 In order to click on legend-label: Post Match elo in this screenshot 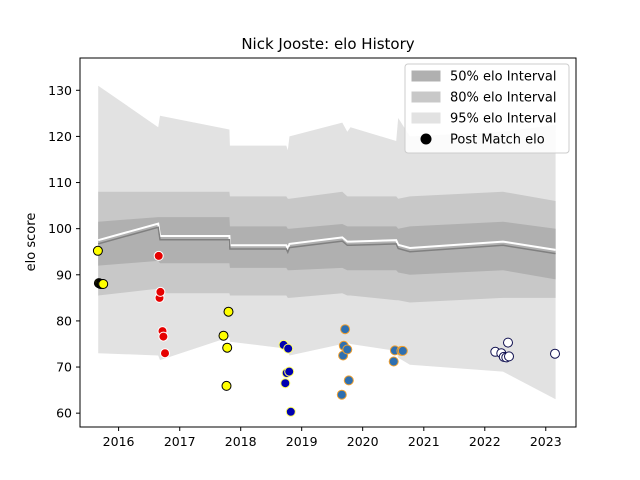, I will do `click(497, 140)`.